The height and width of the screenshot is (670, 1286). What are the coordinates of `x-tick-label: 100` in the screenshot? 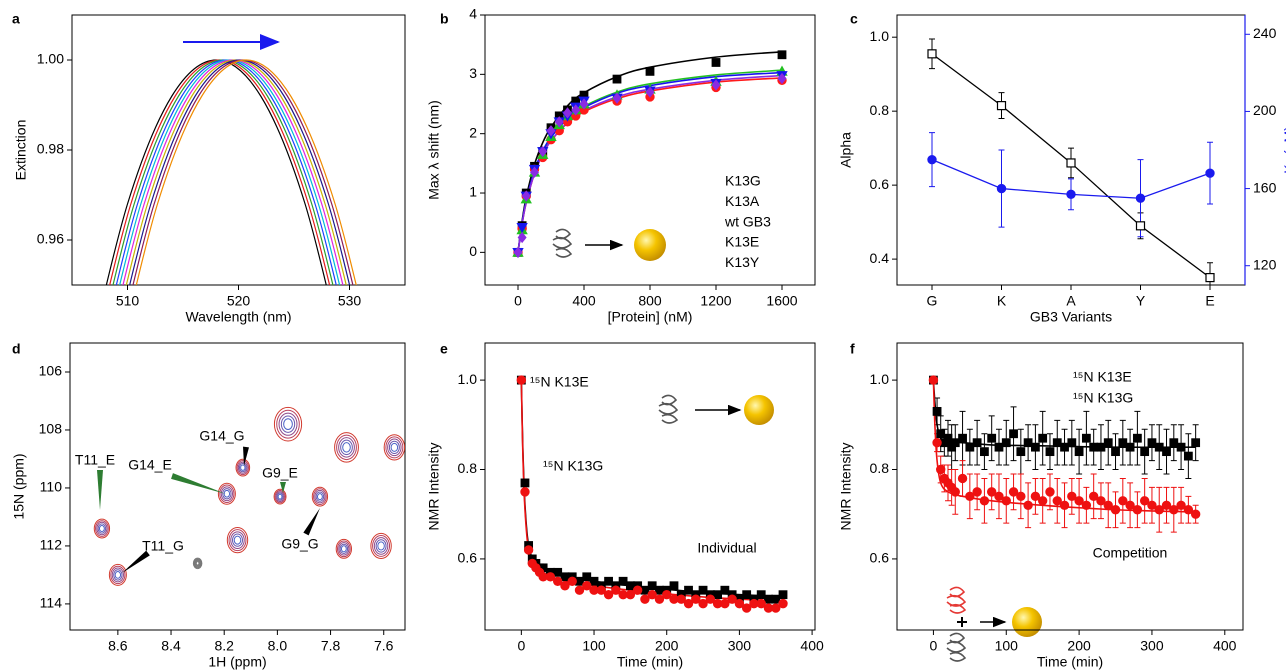 It's located at (594, 646).